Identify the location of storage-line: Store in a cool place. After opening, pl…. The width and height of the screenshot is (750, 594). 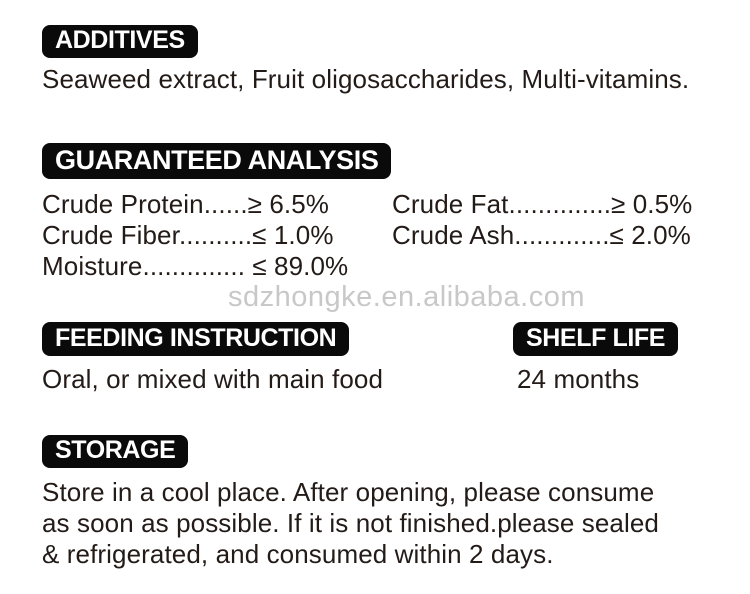
(348, 492).